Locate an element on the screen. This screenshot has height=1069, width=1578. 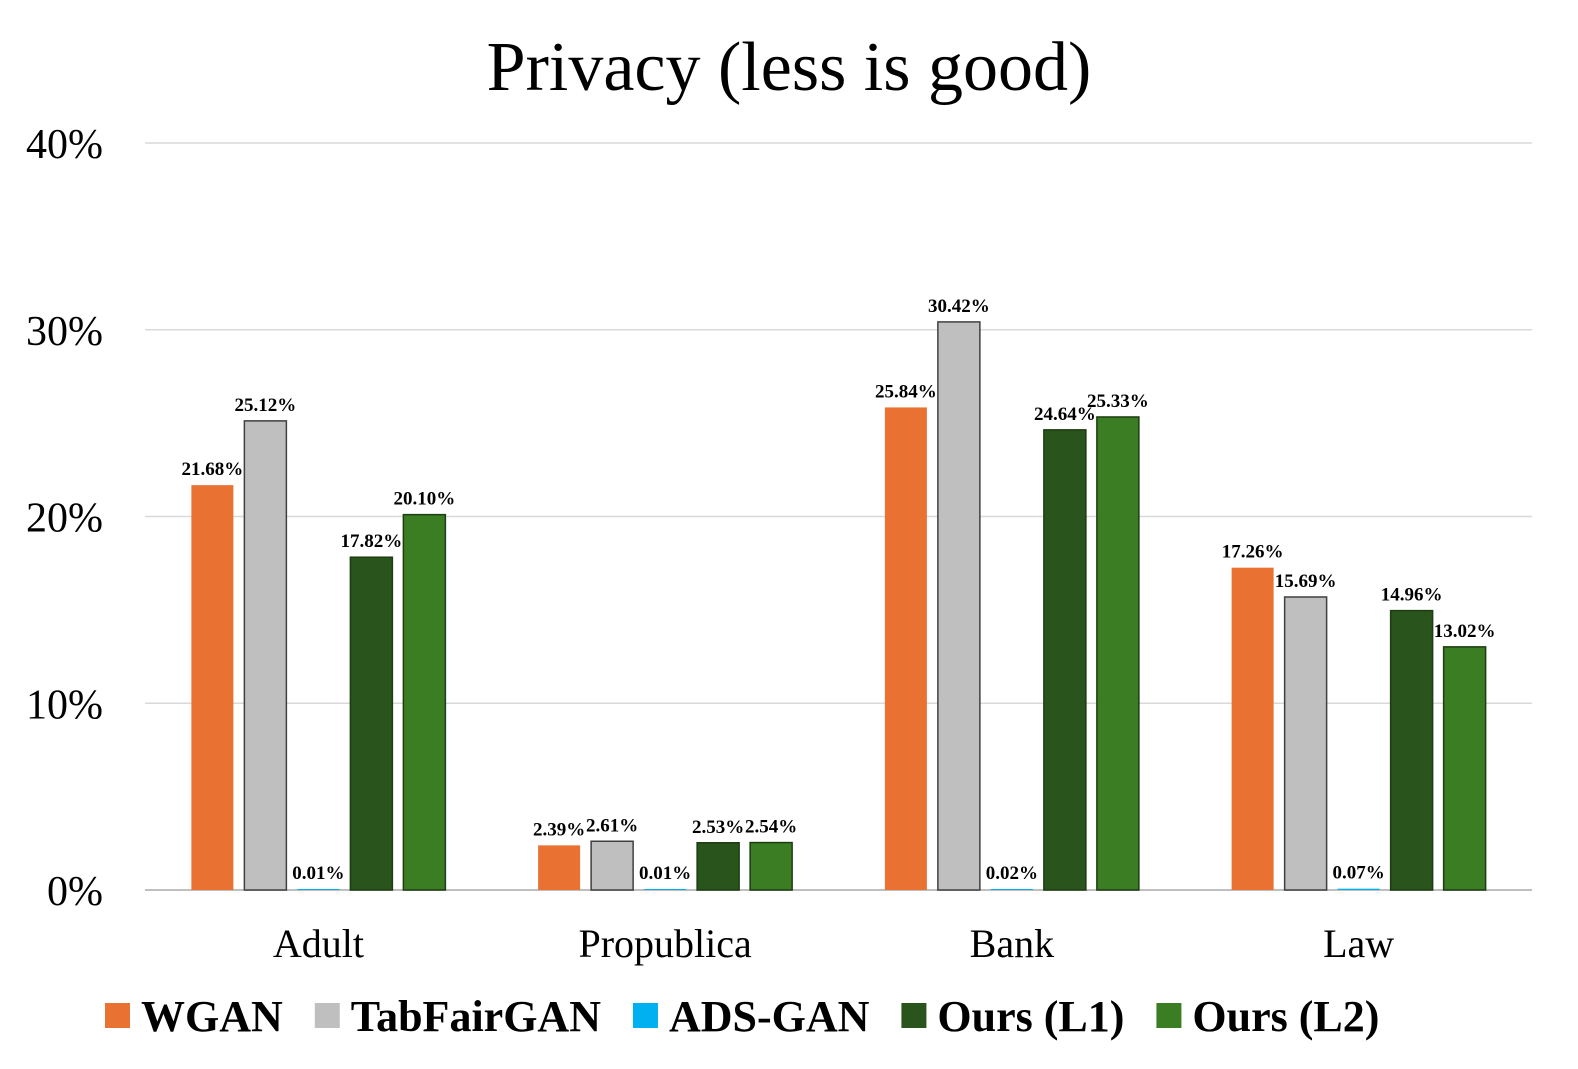
bar-wgan-law is located at coordinates (1252, 728).